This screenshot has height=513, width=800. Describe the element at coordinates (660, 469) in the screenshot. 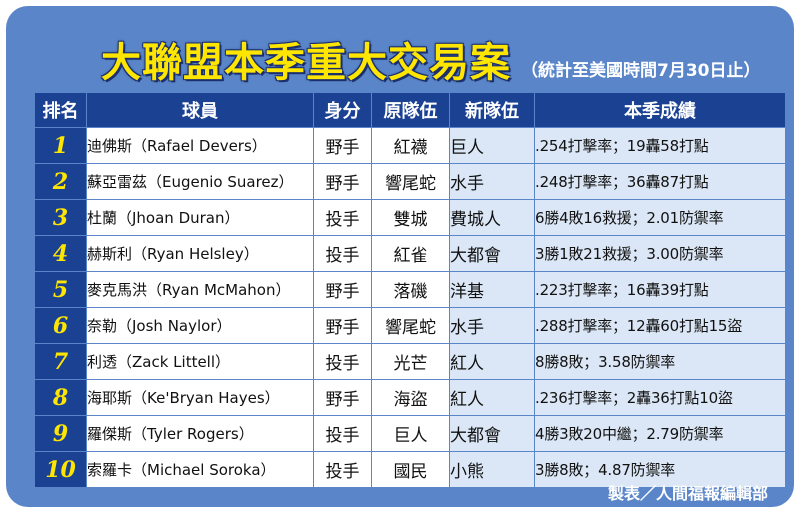

I see `stats-cell: 3勝8敗；4.87防禦率` at that location.